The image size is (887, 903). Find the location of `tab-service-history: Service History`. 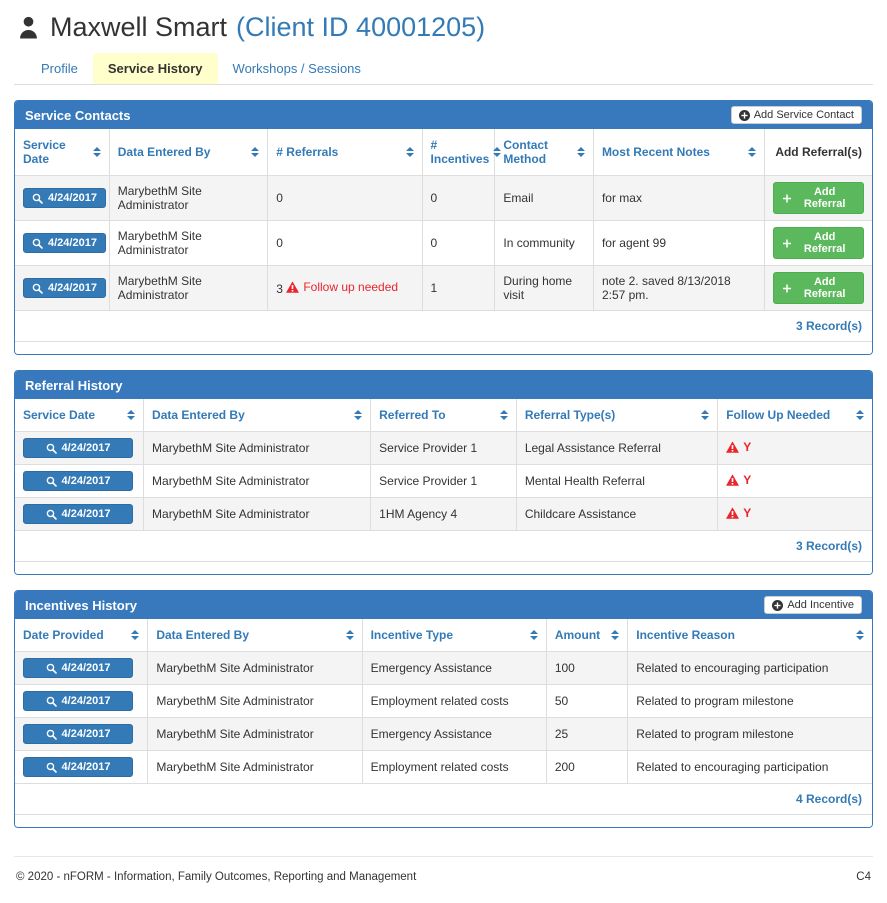

tab-service-history: Service History is located at coordinates (155, 68).